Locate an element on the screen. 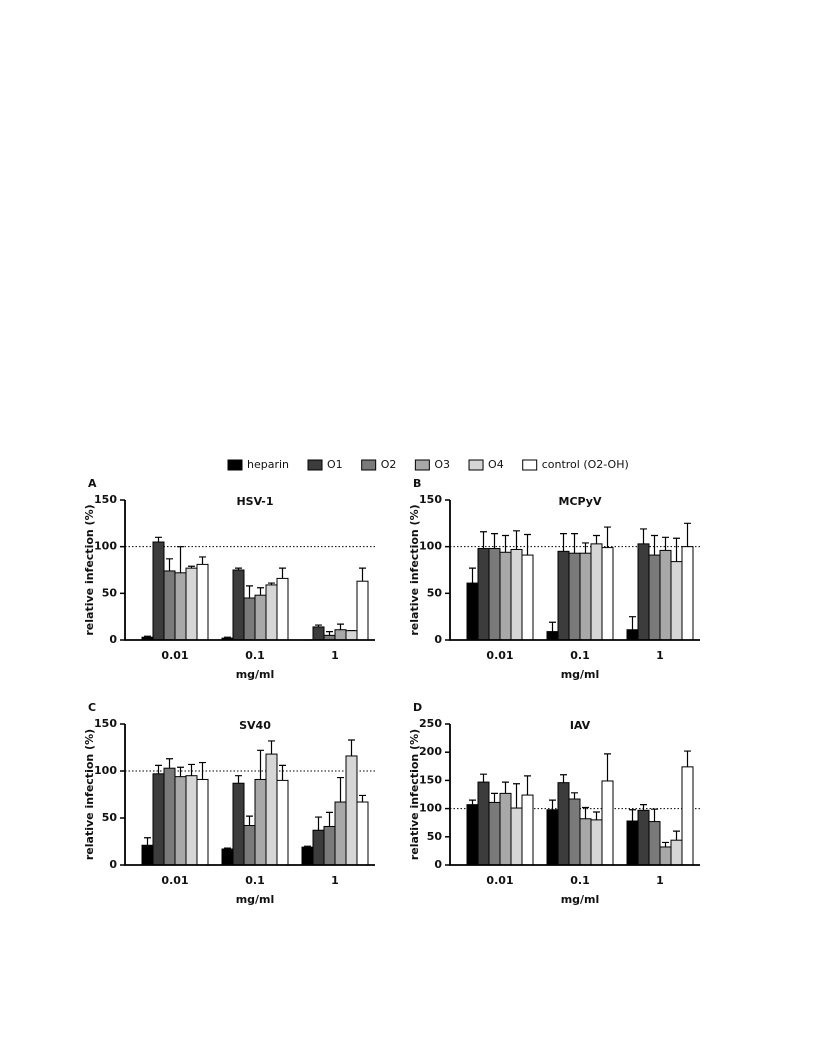  y-tick-label: 200 is located at coordinates (430, 751).